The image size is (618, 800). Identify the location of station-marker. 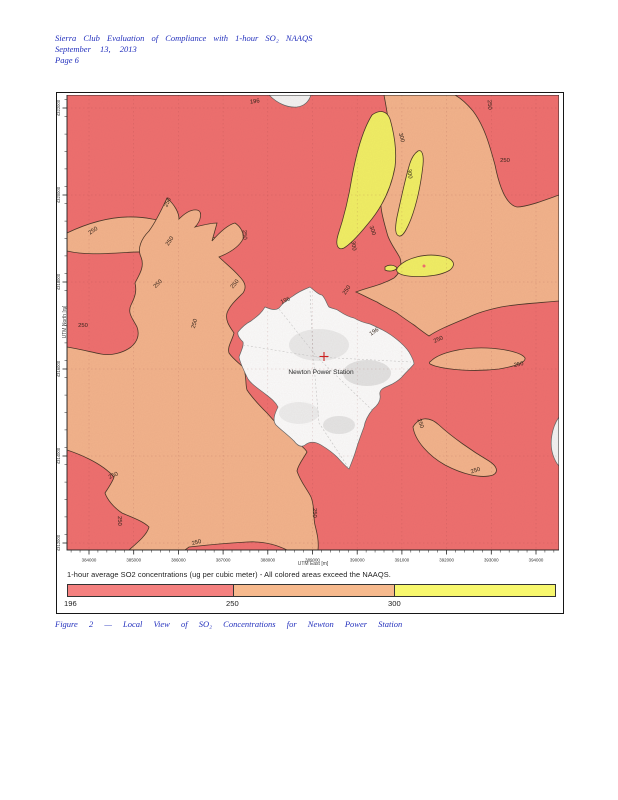
(324, 356).